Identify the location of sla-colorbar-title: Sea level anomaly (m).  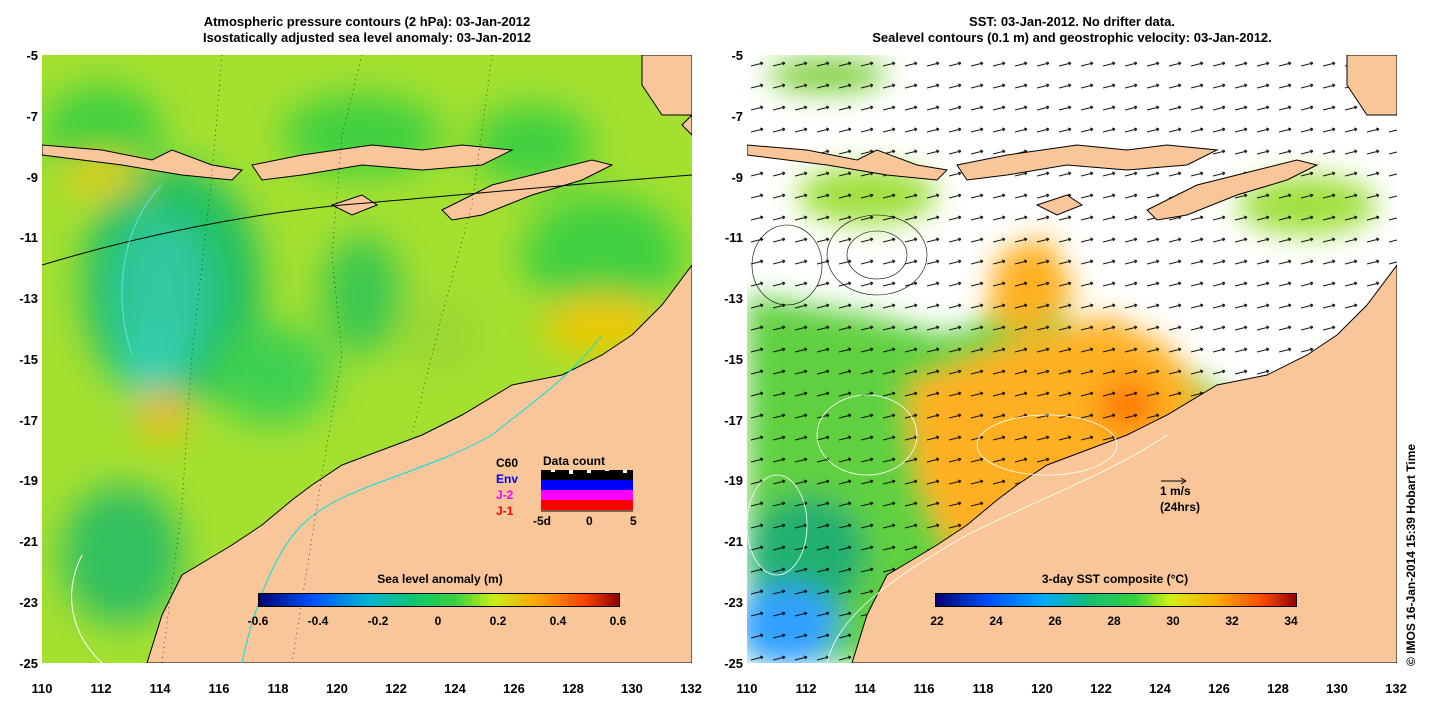
(440, 579).